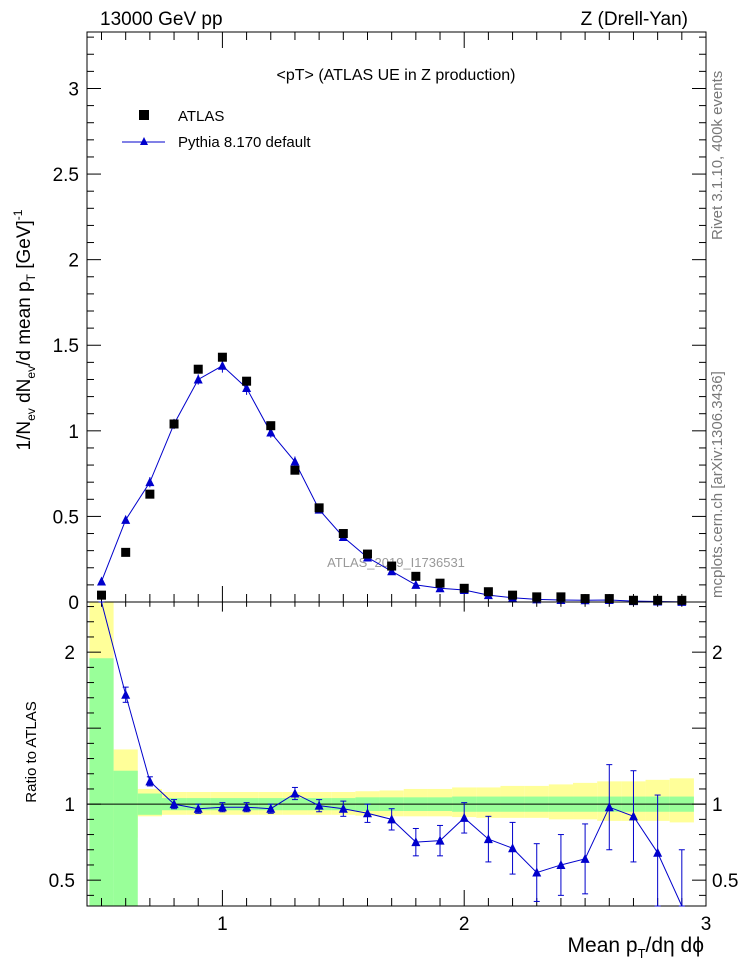  Describe the element at coordinates (66, 175) in the screenshot. I see `main-y-tick-label: 2.5` at that location.